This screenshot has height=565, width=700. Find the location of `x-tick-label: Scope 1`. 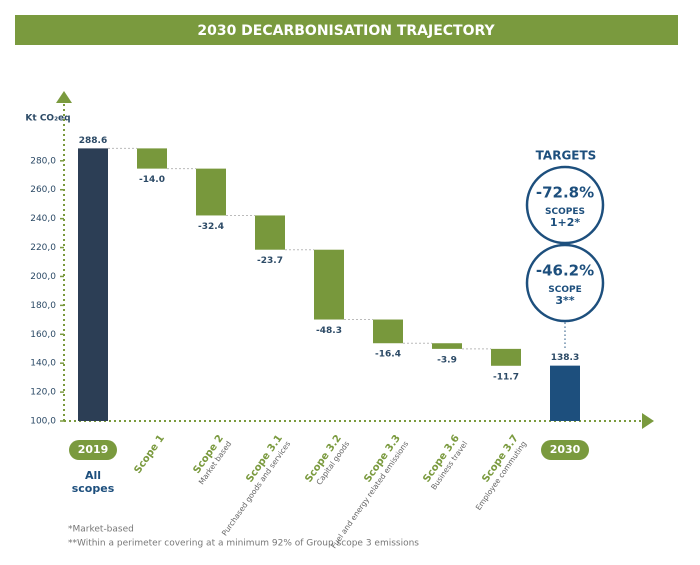

x-tick-label: Scope 1 is located at coordinates (149, 454).